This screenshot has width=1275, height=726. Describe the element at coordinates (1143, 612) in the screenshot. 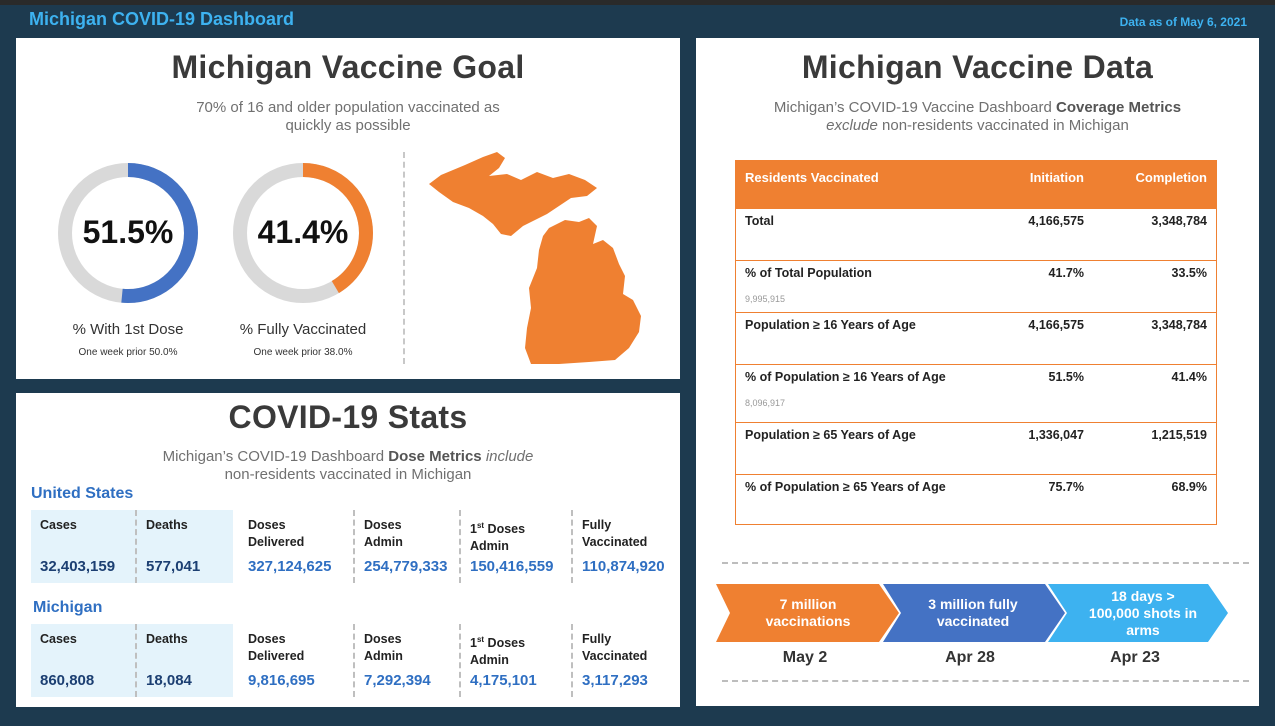

I see `milestone-text: 18 days >100,000 shots in arms` at that location.